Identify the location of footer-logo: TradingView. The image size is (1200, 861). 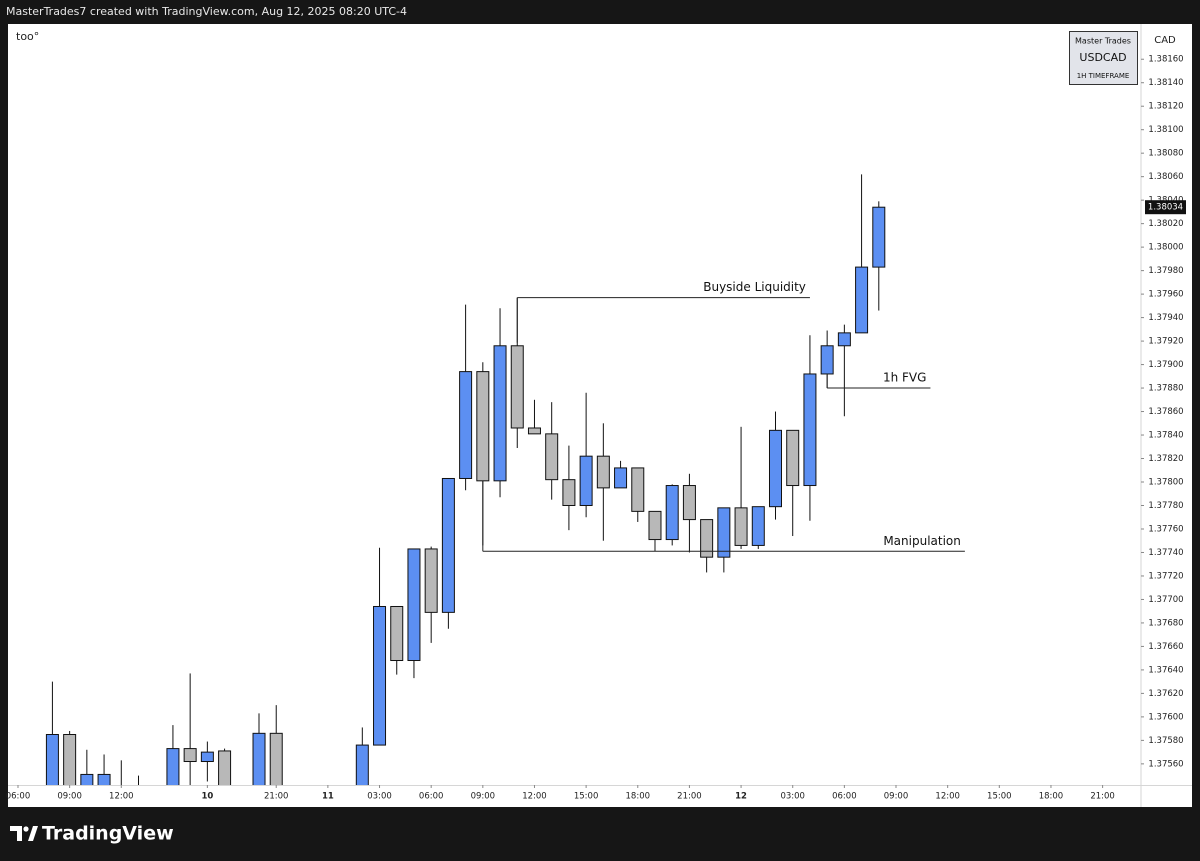
(92, 834).